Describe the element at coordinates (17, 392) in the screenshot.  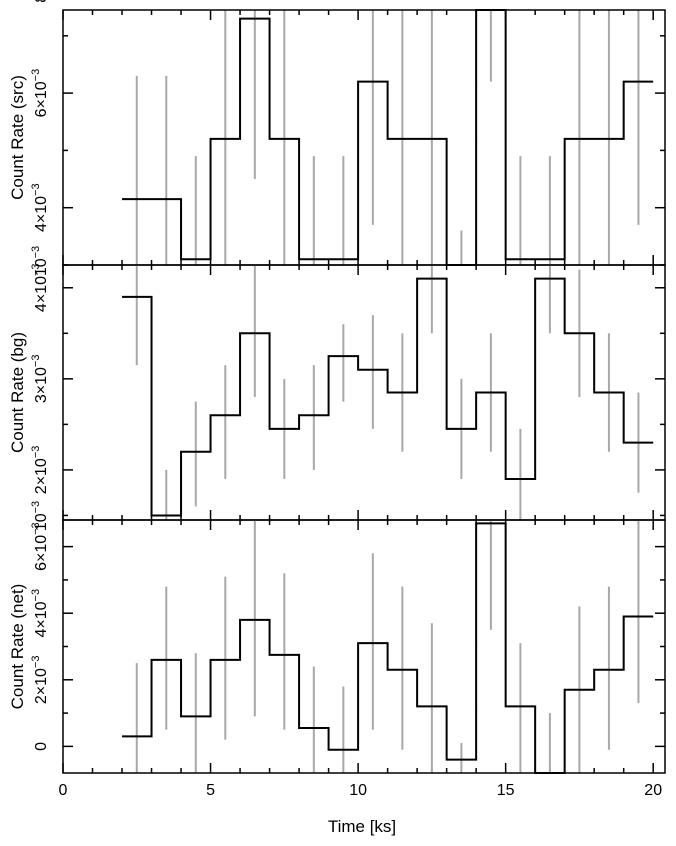
I see `y-axis-title: Count Rate (bg)` at that location.